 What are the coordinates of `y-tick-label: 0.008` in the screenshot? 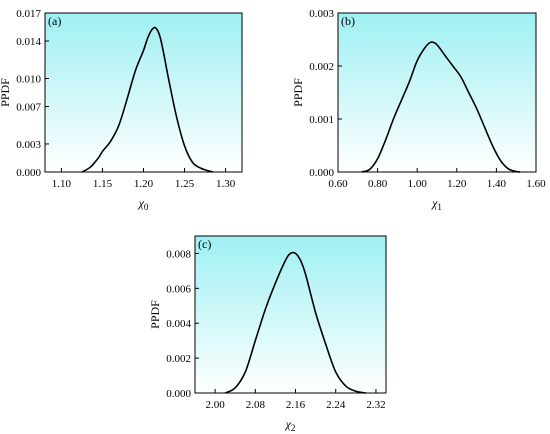 It's located at (178, 254).